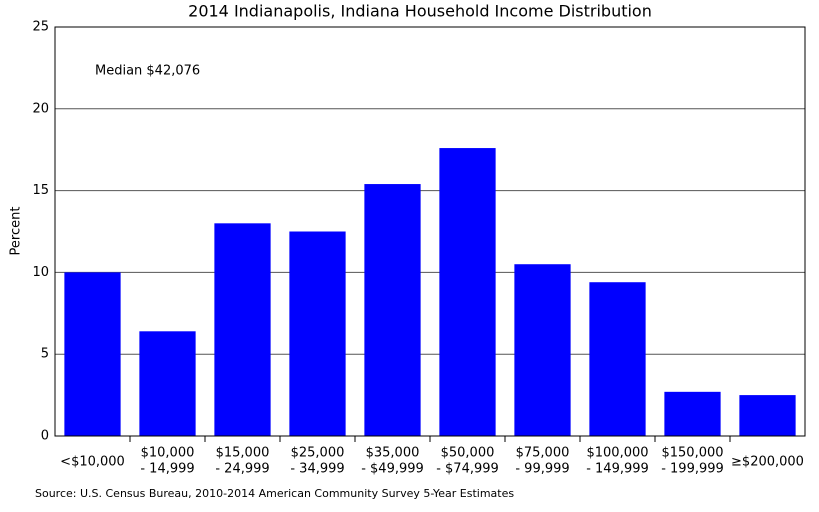  I want to click on x-tick-label: - 24,999, so click(242, 469).